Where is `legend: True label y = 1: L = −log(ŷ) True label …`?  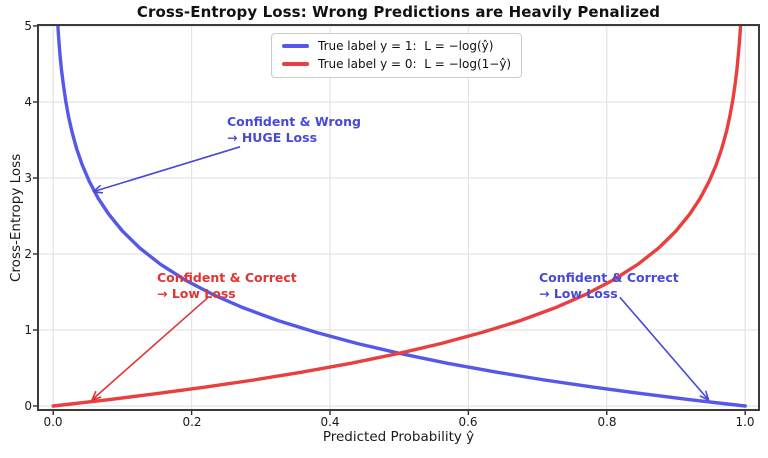 legend: True label y = 1: L = −log(ŷ) True label … is located at coordinates (397, 55).